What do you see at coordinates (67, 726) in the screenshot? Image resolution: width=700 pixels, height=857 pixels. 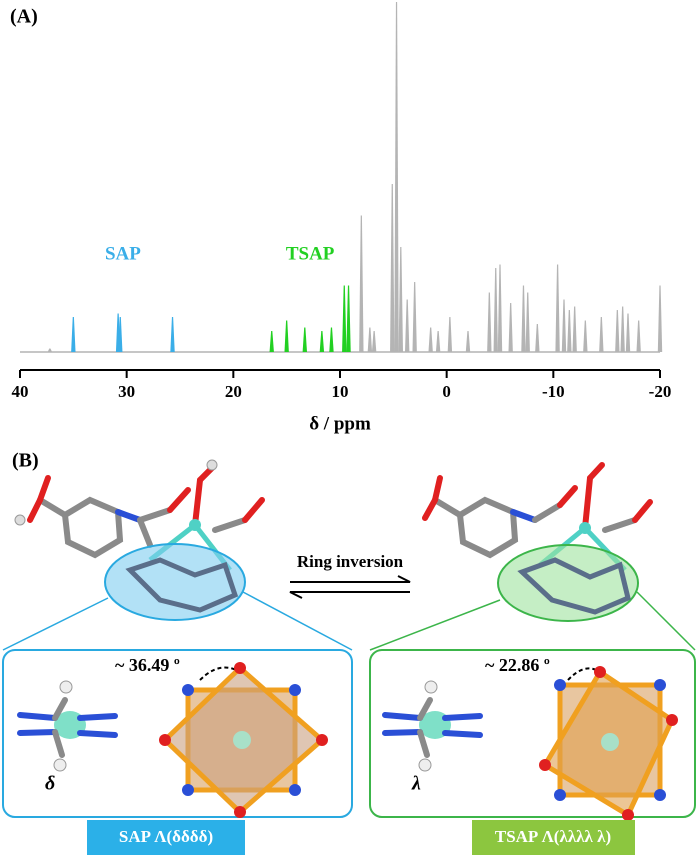 I see `ring-left` at bounding box center [67, 726].